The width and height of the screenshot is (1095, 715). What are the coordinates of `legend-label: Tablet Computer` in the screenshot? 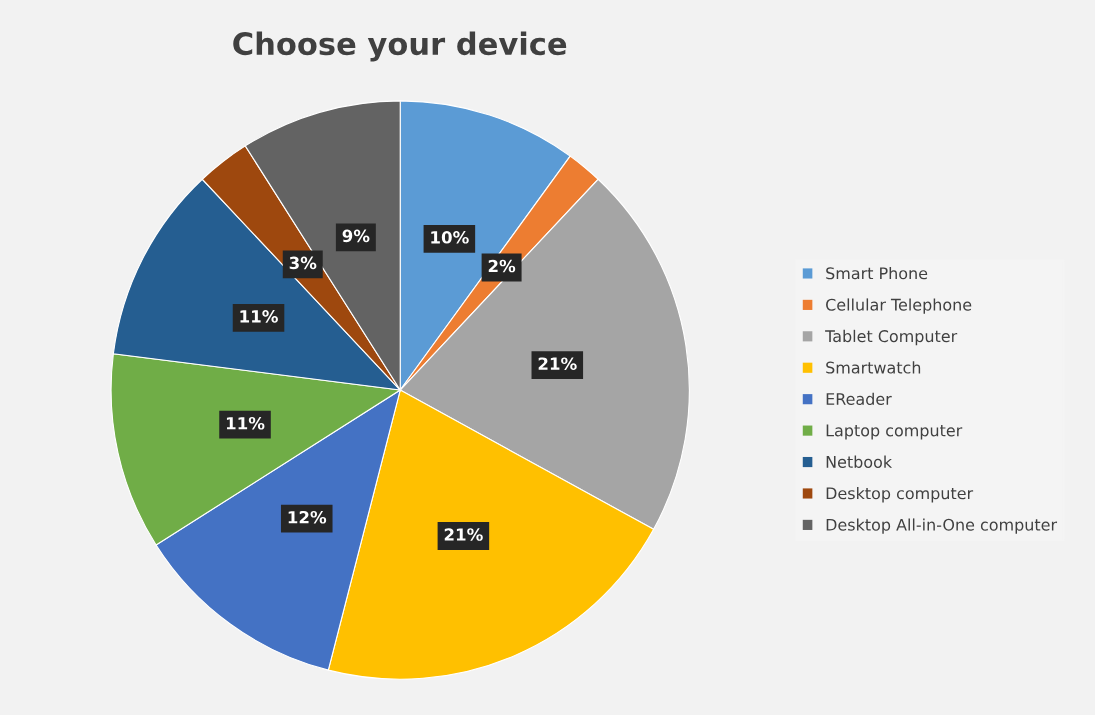 It's located at (891, 337).